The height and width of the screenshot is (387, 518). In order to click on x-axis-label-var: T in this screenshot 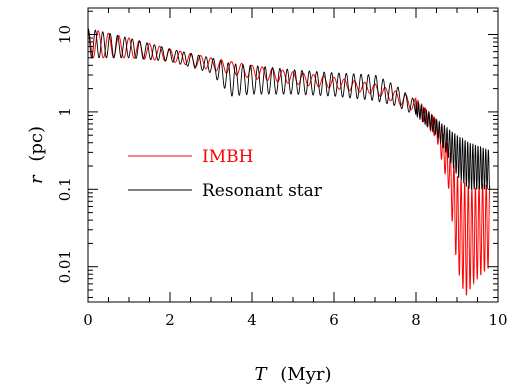, I will do `click(262, 374)`.